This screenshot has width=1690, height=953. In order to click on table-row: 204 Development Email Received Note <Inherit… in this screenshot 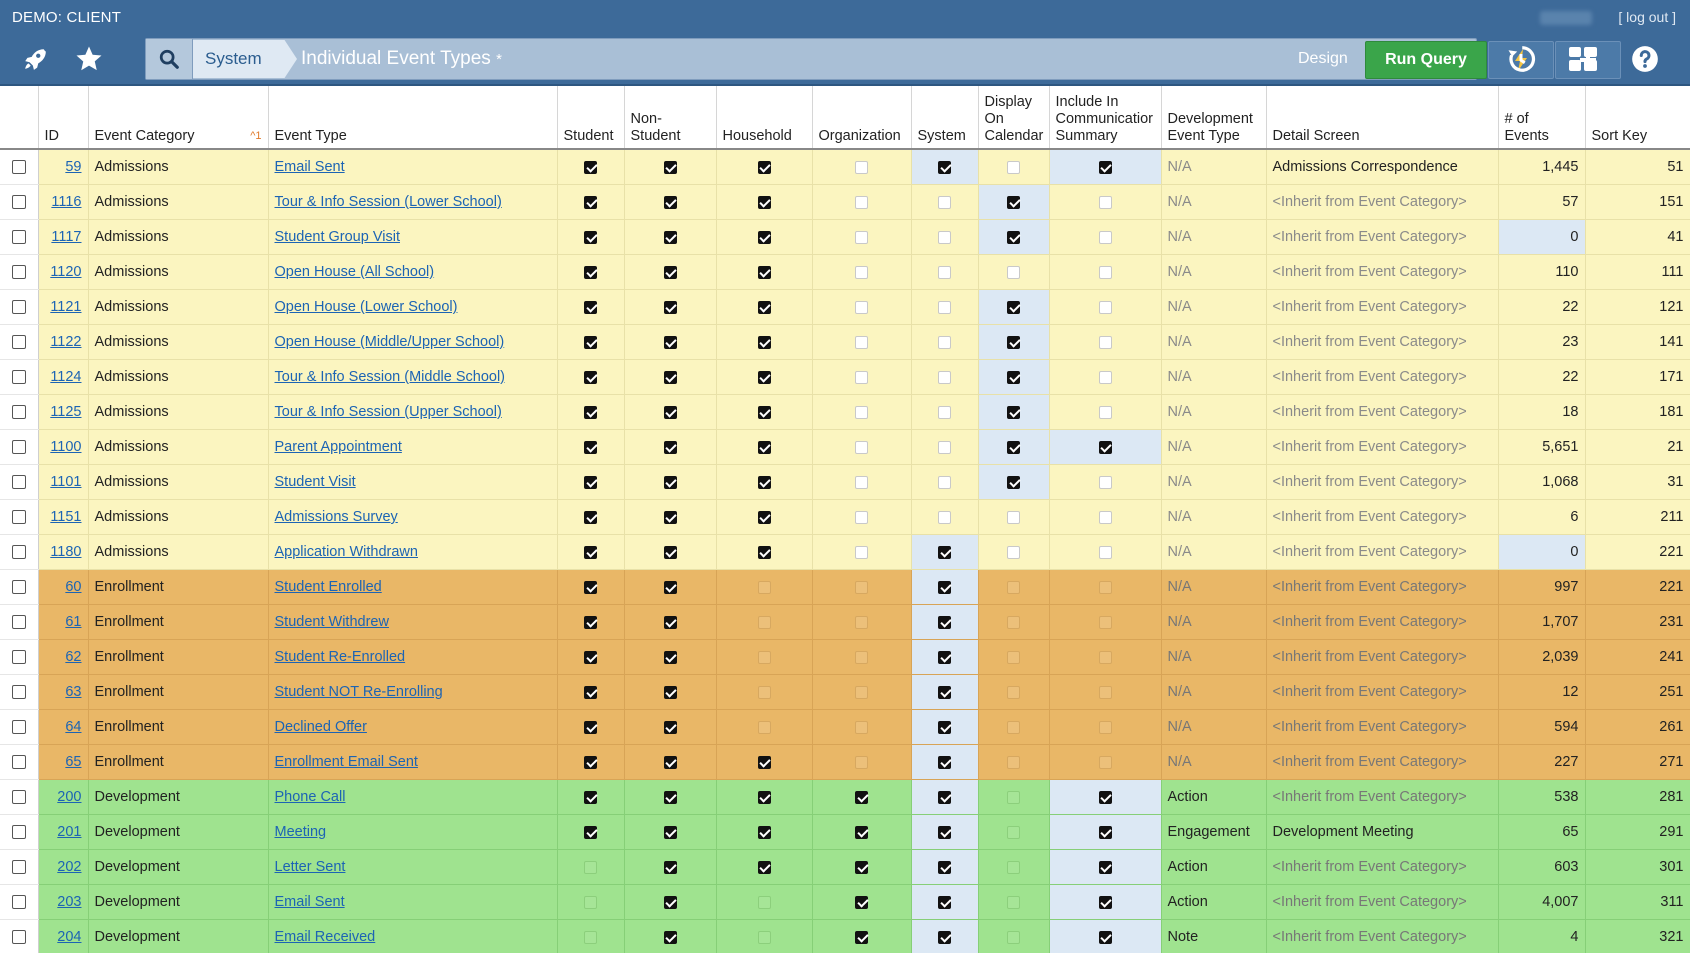, I will do `click(845, 936)`.